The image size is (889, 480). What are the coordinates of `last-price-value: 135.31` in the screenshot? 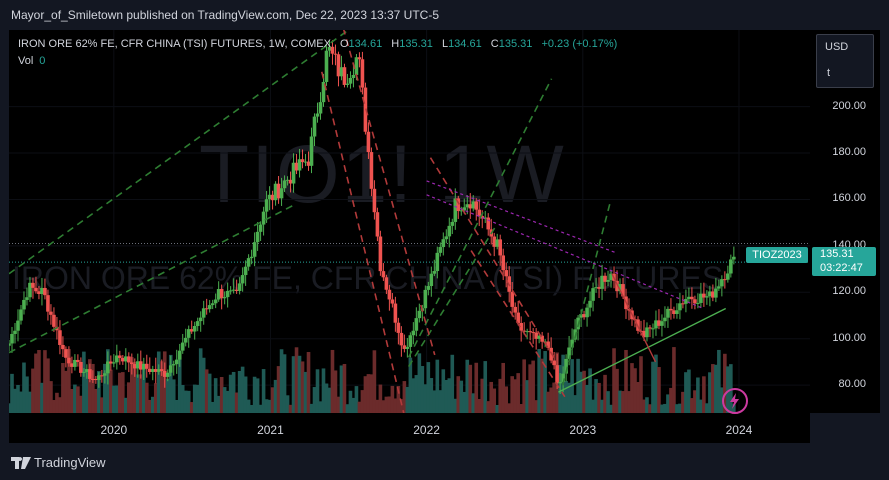 It's located at (837, 254).